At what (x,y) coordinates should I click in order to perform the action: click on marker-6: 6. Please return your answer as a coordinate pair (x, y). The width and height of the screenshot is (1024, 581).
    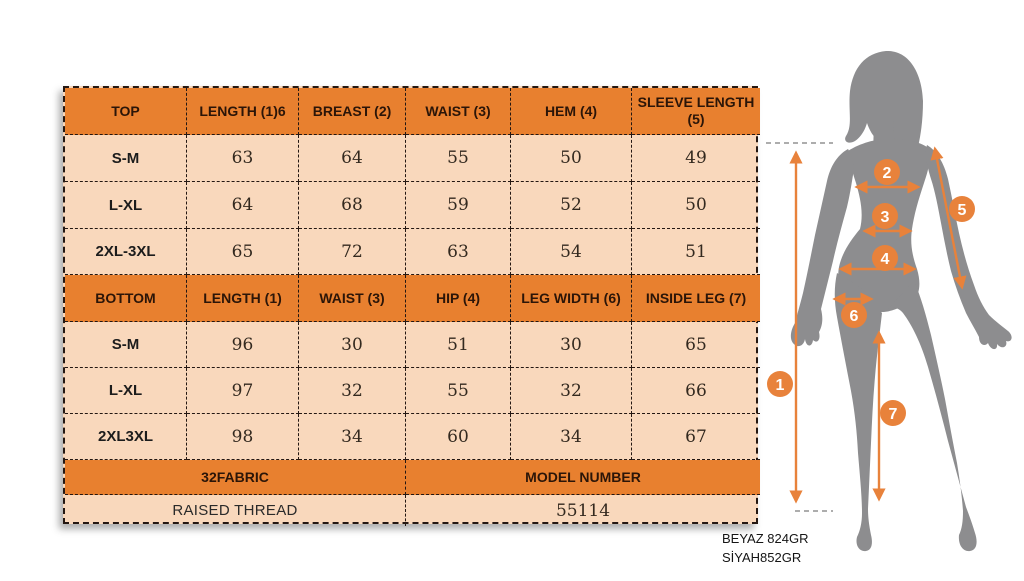
    Looking at the image, I should click on (854, 315).